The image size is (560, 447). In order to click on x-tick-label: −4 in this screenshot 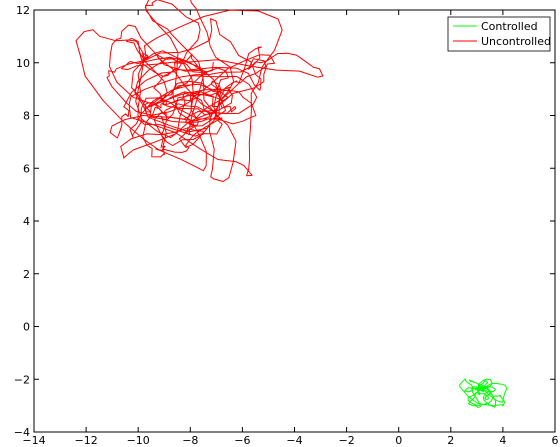, I will do `click(294, 440)`.